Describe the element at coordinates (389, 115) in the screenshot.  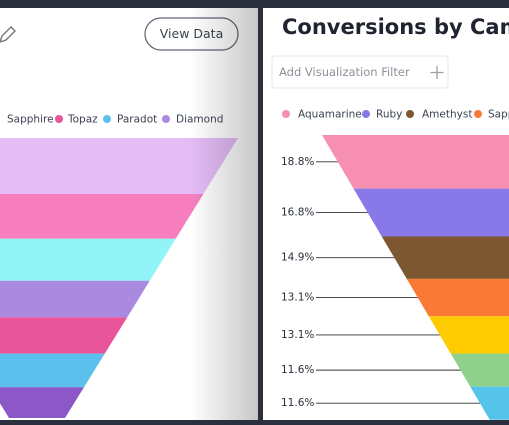
I see `legend-label: Ruby` at that location.